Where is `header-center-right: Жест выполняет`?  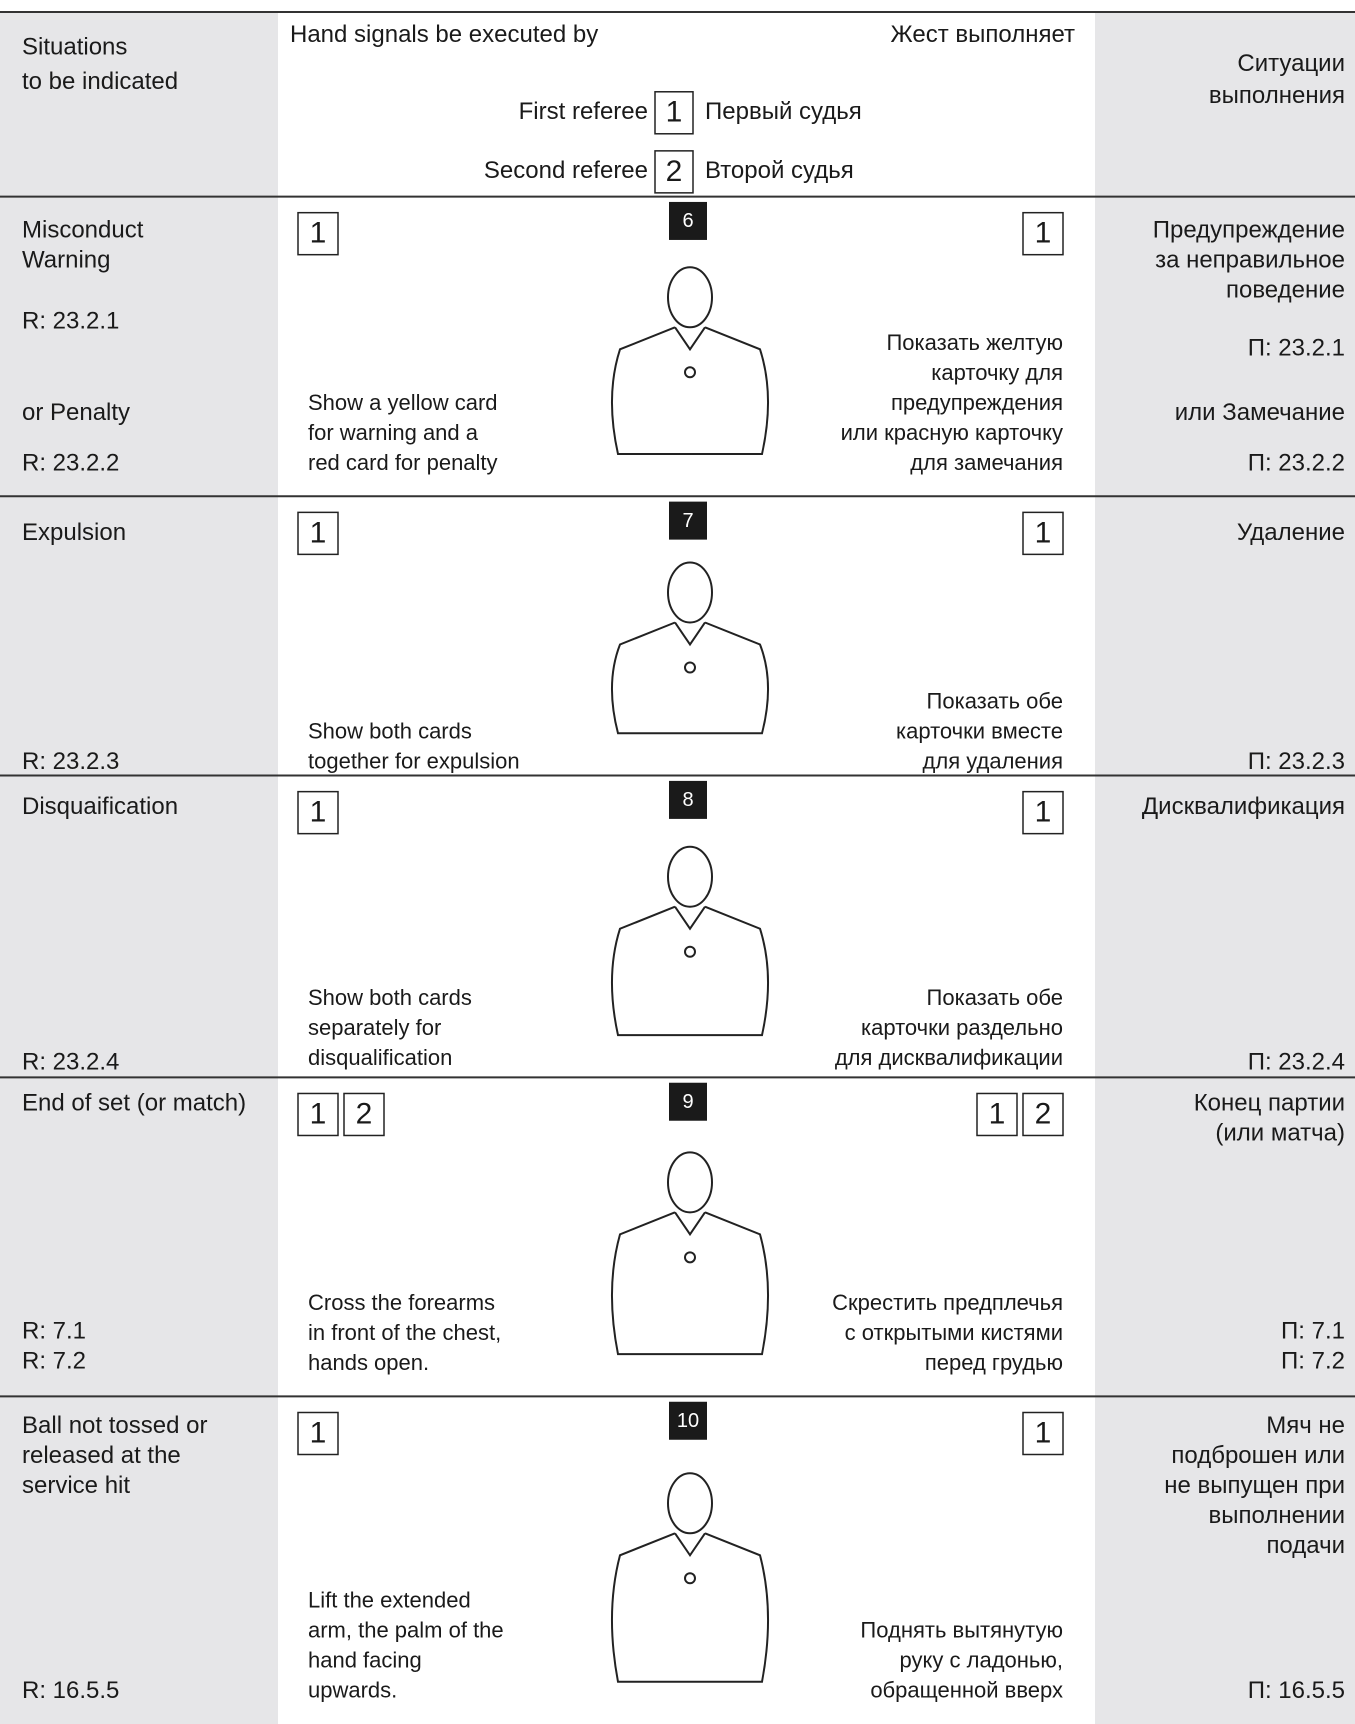 header-center-right: Жест выполняет is located at coordinates (983, 34).